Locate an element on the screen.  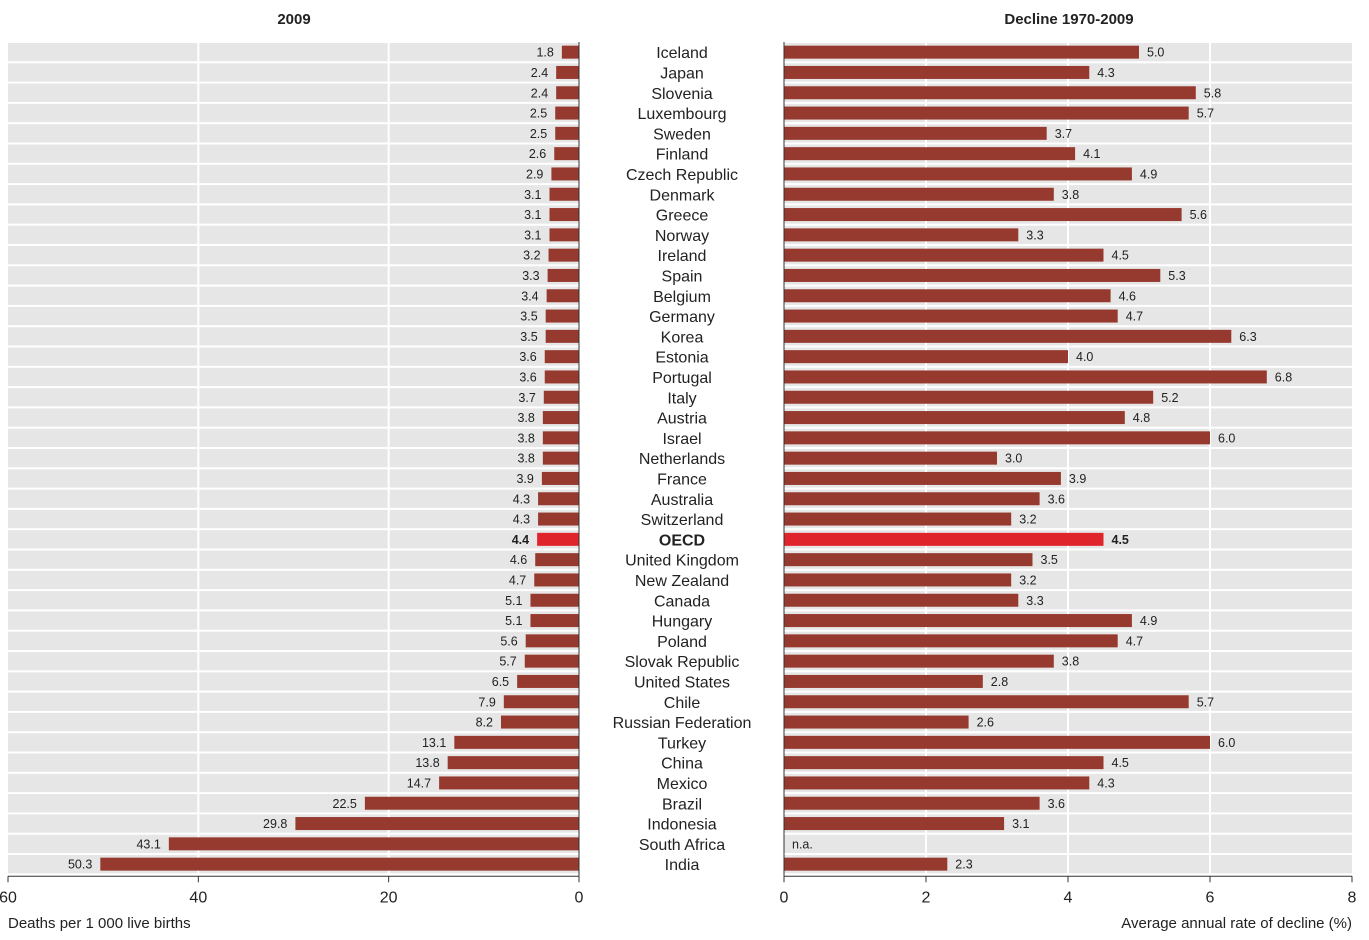
left-bar-chile is located at coordinates (541, 701).